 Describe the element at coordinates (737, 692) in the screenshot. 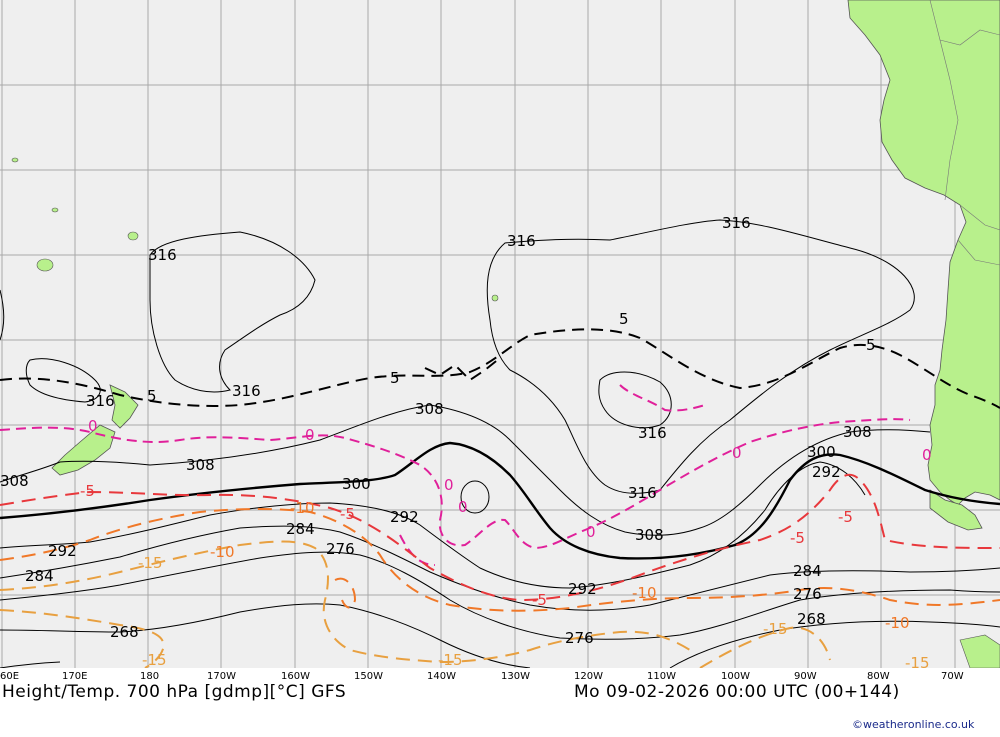

I see `forecast-time: Mo 09-02-2026 00:00 UTC (00+144)` at that location.